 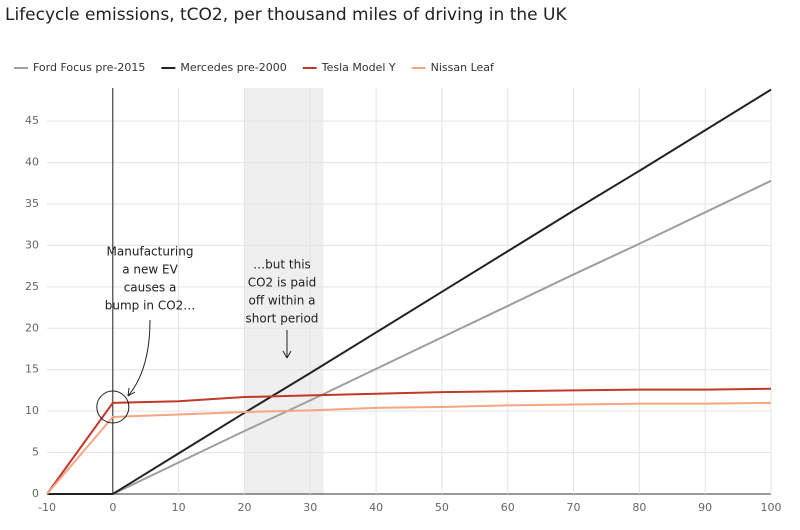 I want to click on y-tick-label: 15, so click(x=32, y=369).